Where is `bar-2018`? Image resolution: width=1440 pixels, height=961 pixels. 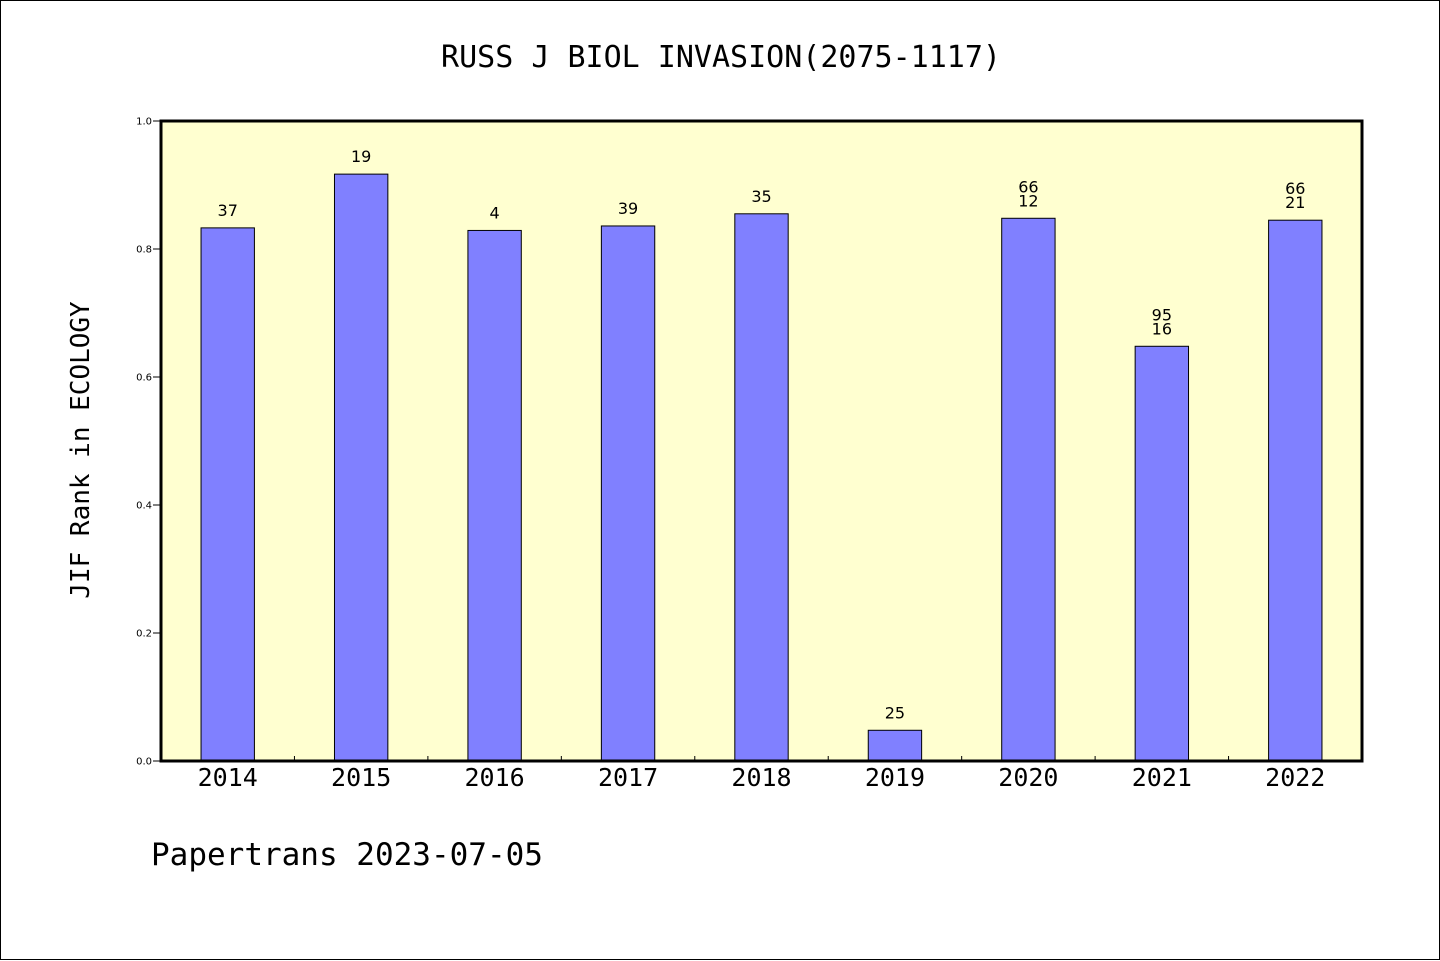
bar-2018 is located at coordinates (761, 487).